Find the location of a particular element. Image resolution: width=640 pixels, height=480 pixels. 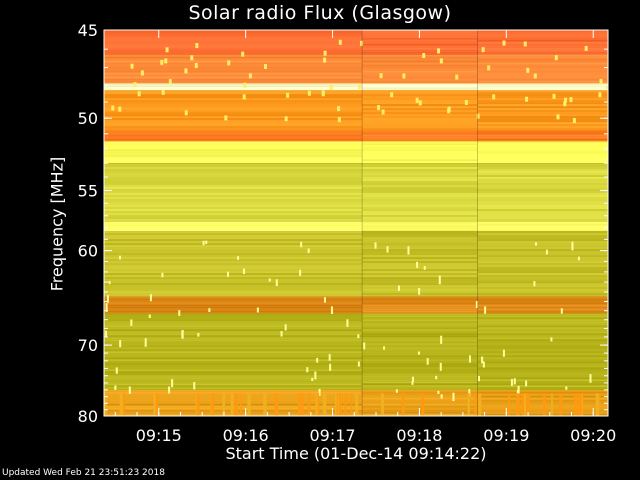

updated-timestamp: Updated Wed Feb 21 23:51:23 2018 is located at coordinates (83, 473).